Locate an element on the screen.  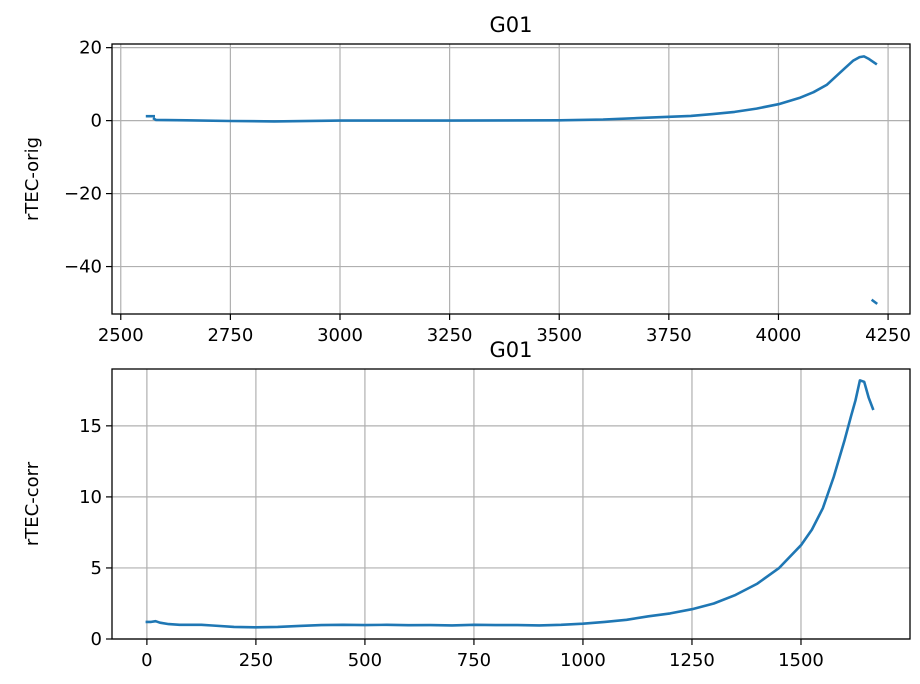
x-tick-label: 3750 is located at coordinates (669, 335).